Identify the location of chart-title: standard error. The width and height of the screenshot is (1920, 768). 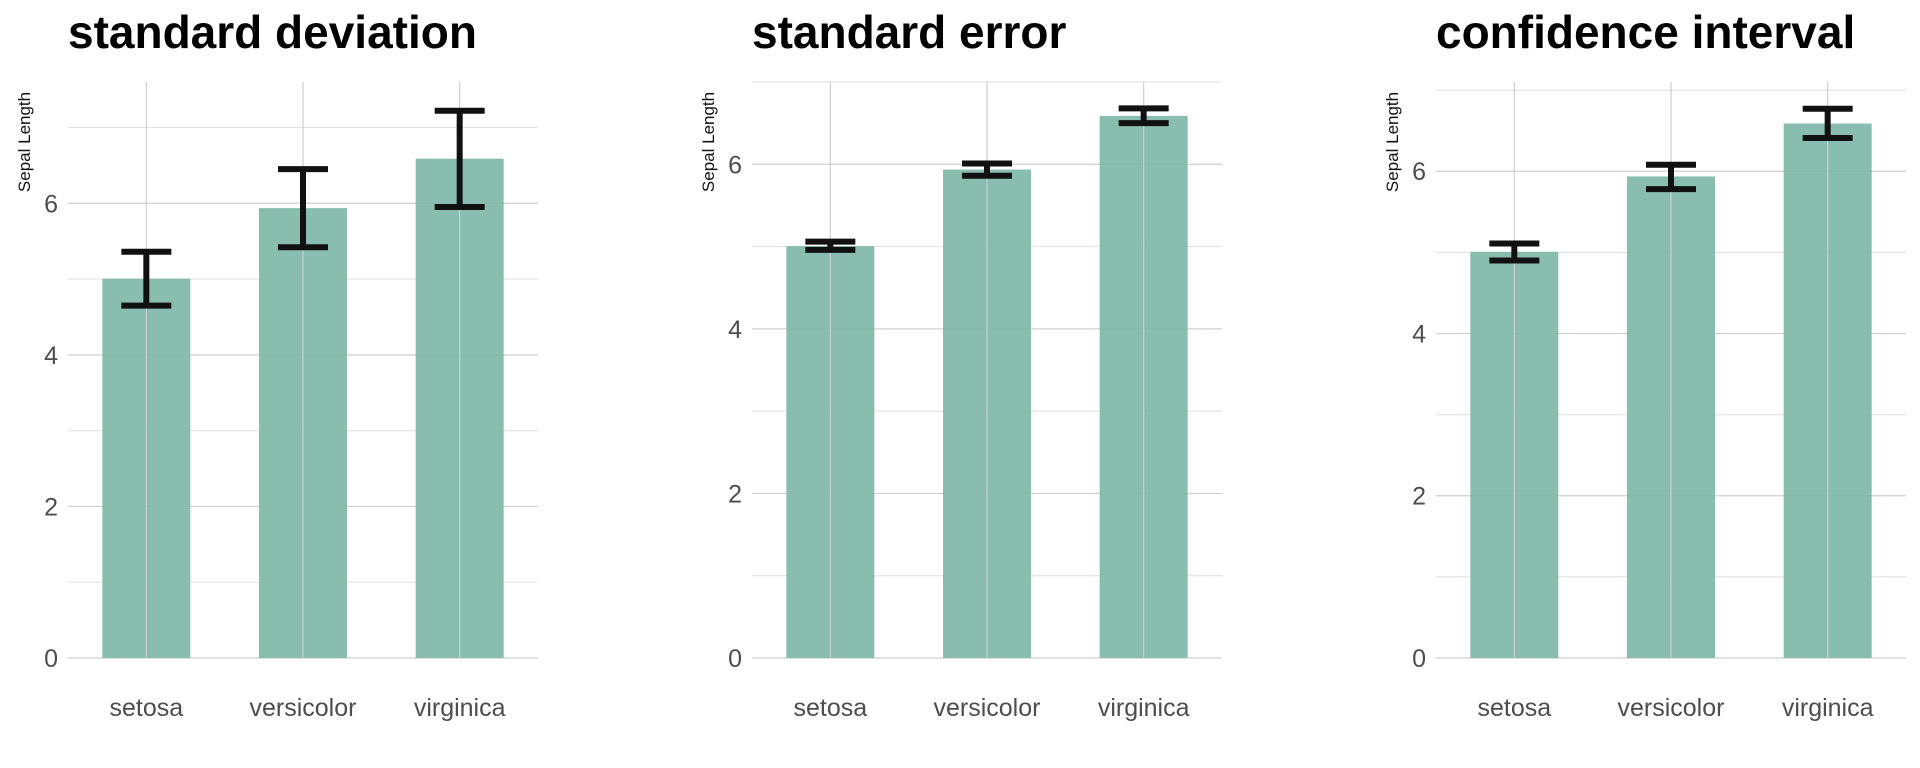
(909, 32).